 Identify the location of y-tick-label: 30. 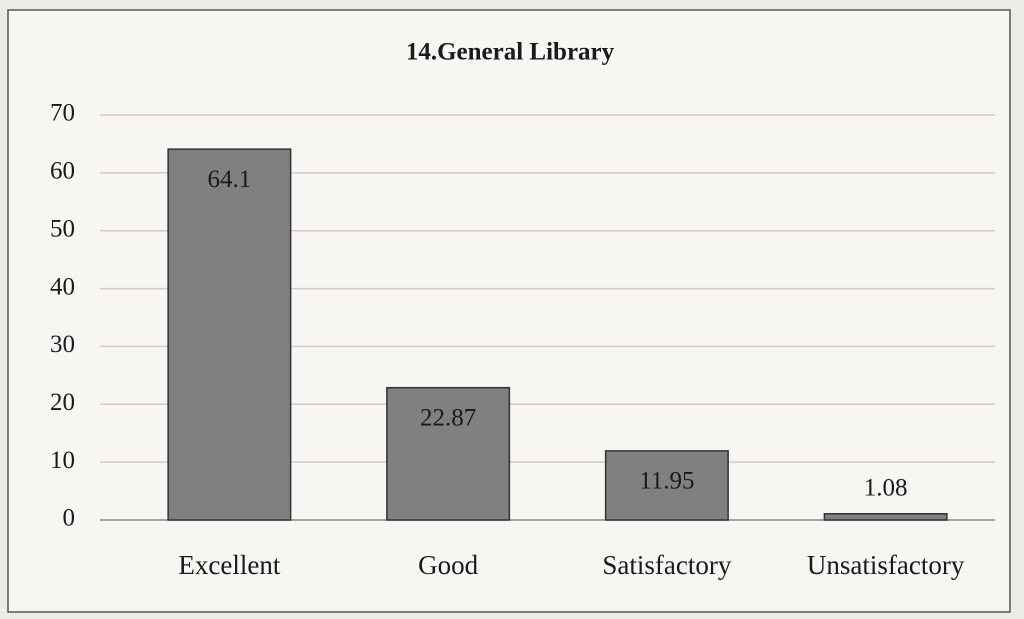
(62, 344).